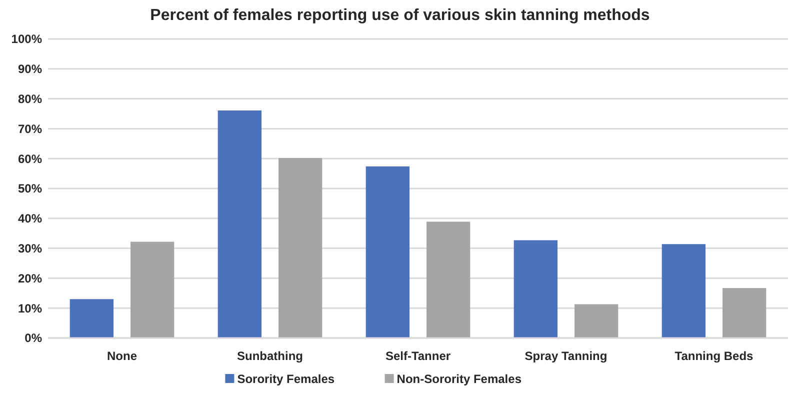 Image resolution: width=800 pixels, height=397 pixels. Describe the element at coordinates (30, 69) in the screenshot. I see `y-tick-label: 90%` at that location.